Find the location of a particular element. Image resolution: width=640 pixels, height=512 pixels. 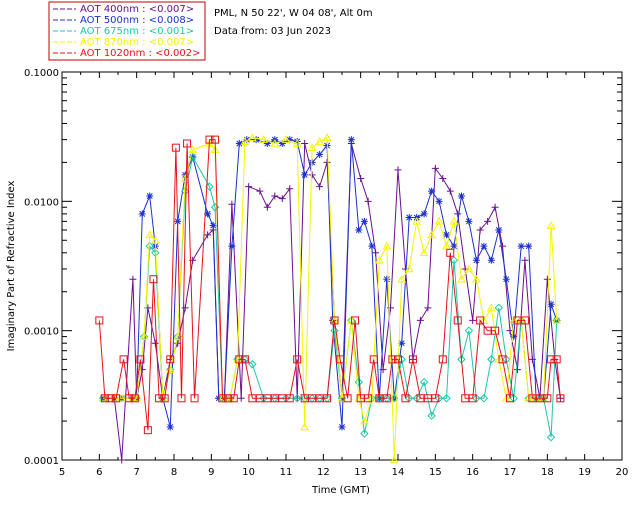

x-axis-title: Time (GMT) is located at coordinates (340, 490).